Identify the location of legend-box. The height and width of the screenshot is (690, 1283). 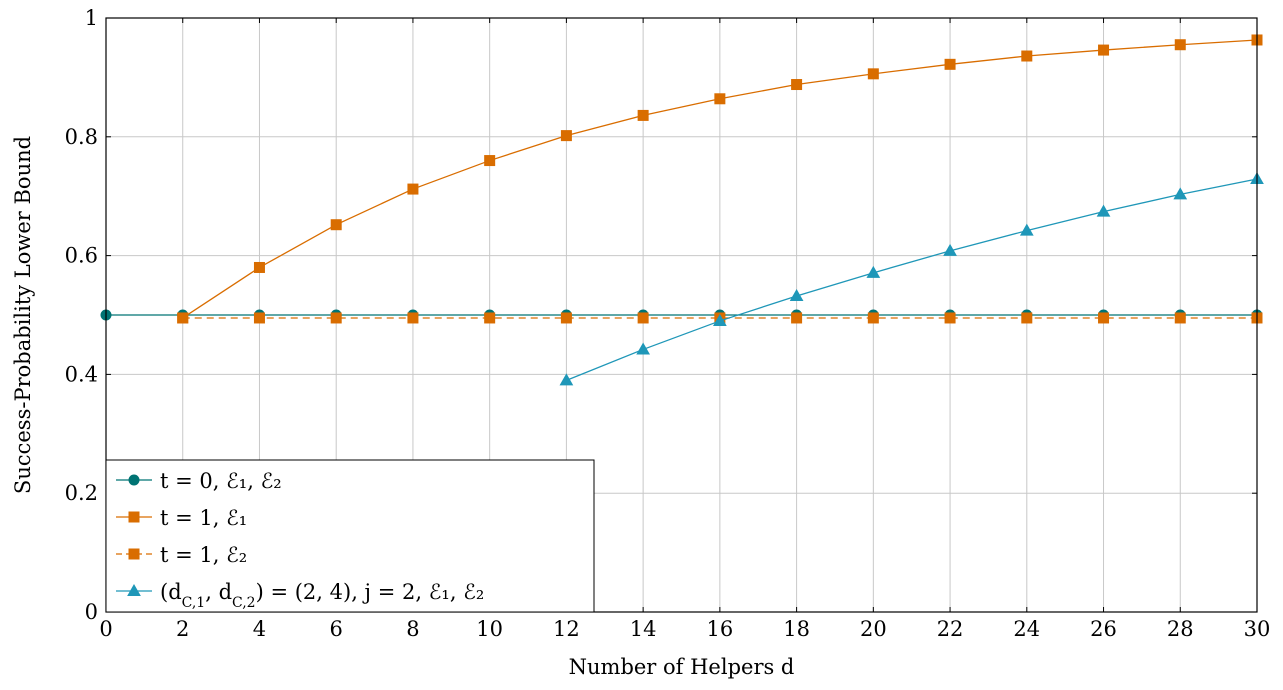
(350, 536).